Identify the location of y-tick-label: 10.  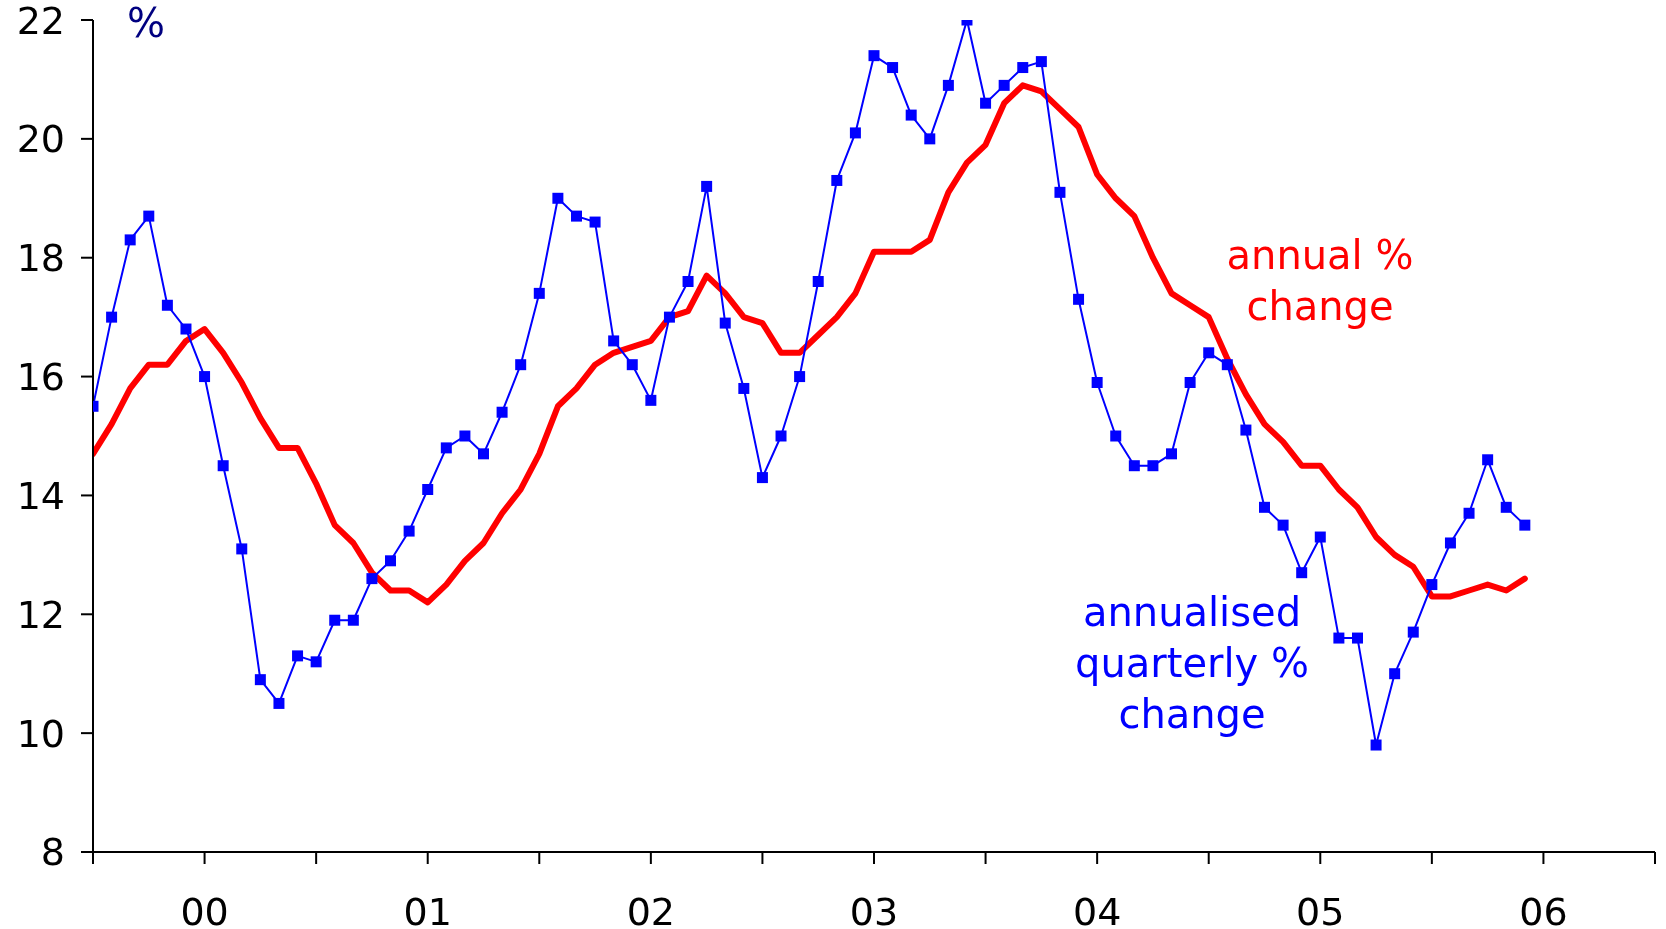
(40, 733).